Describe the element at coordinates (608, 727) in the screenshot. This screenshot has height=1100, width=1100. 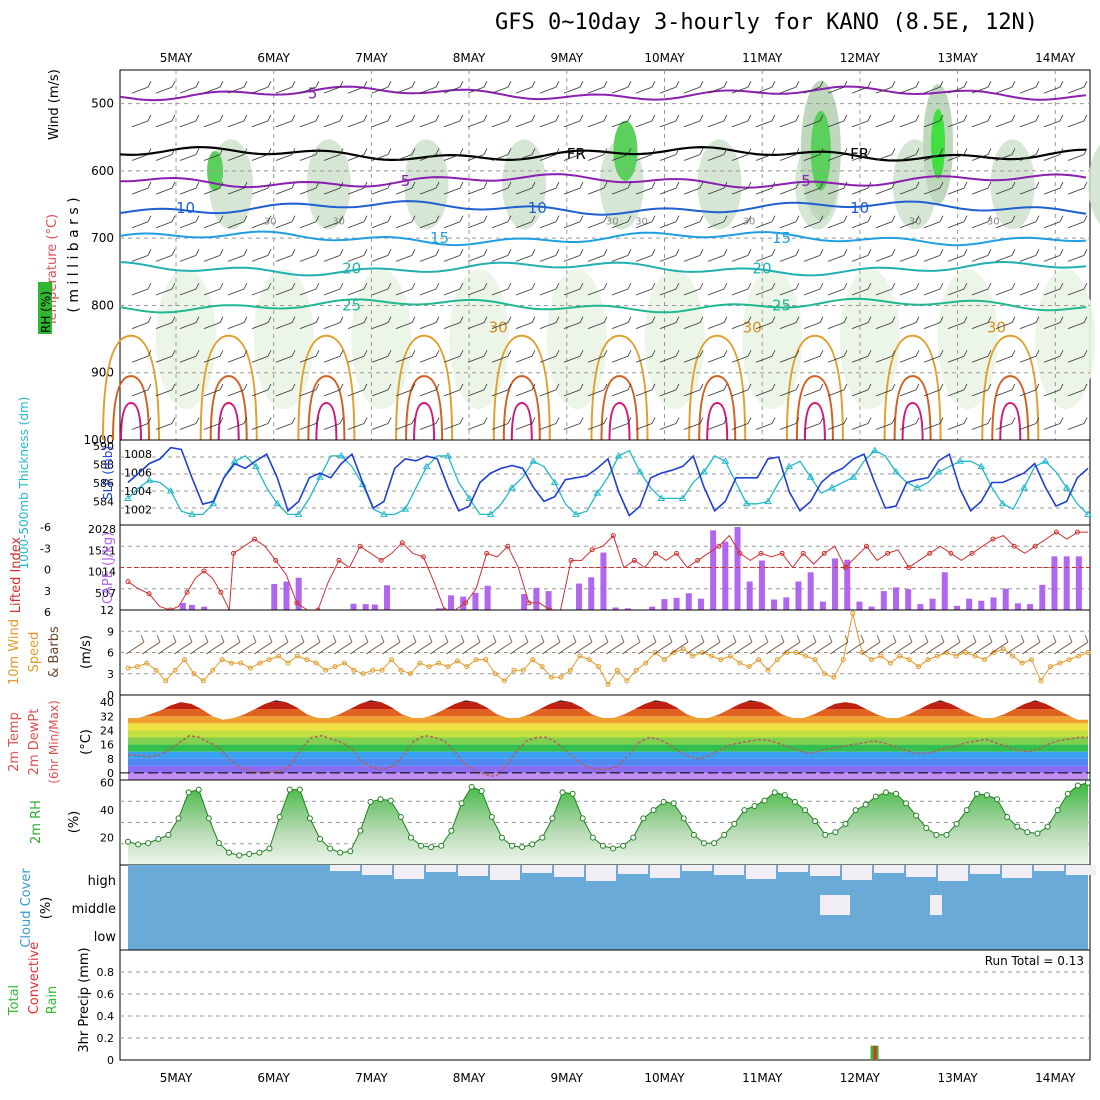
I see `temp-band` at that location.